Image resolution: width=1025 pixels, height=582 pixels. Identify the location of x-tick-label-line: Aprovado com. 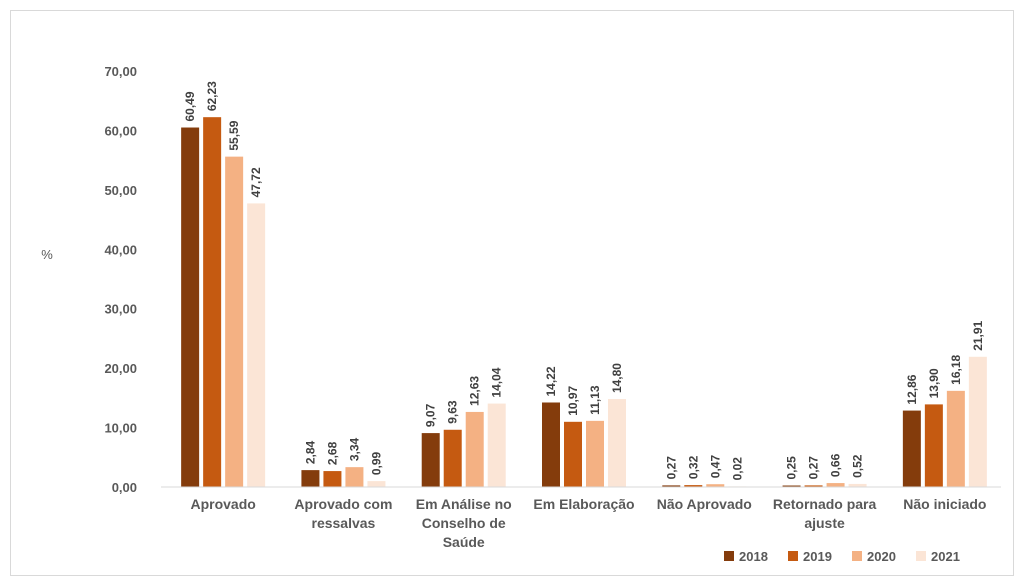
(343, 504).